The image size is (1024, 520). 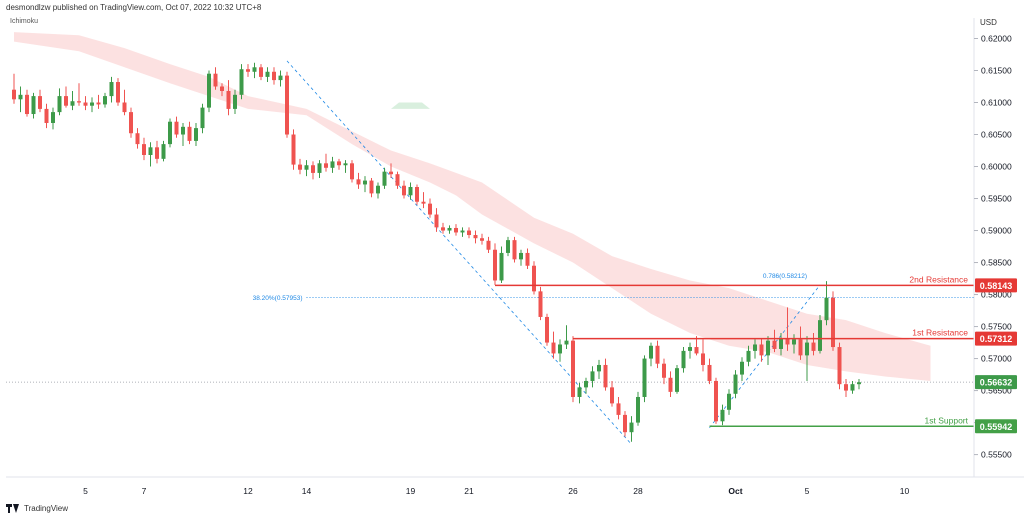 What do you see at coordinates (996, 339) in the screenshot?
I see `1st-resistance-price-label: 0.57312` at bounding box center [996, 339].